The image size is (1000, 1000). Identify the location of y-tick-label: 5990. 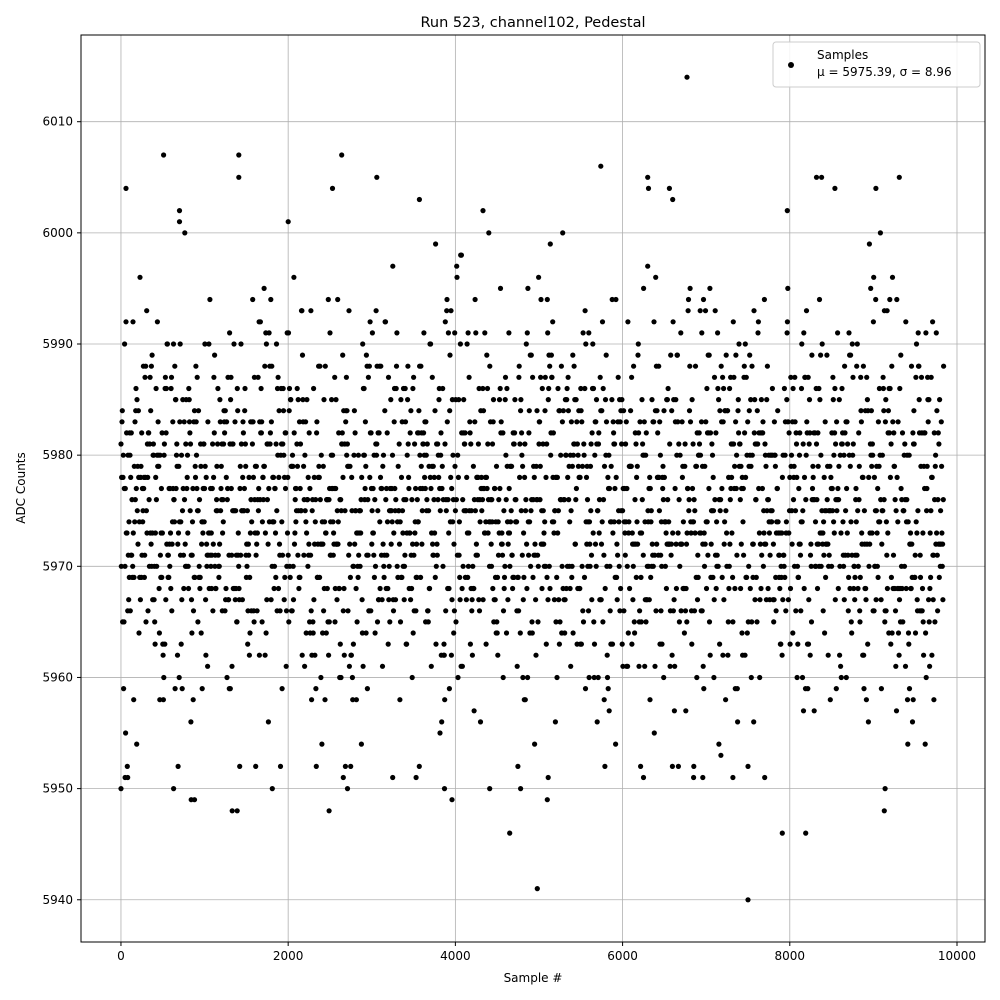
(57, 344).